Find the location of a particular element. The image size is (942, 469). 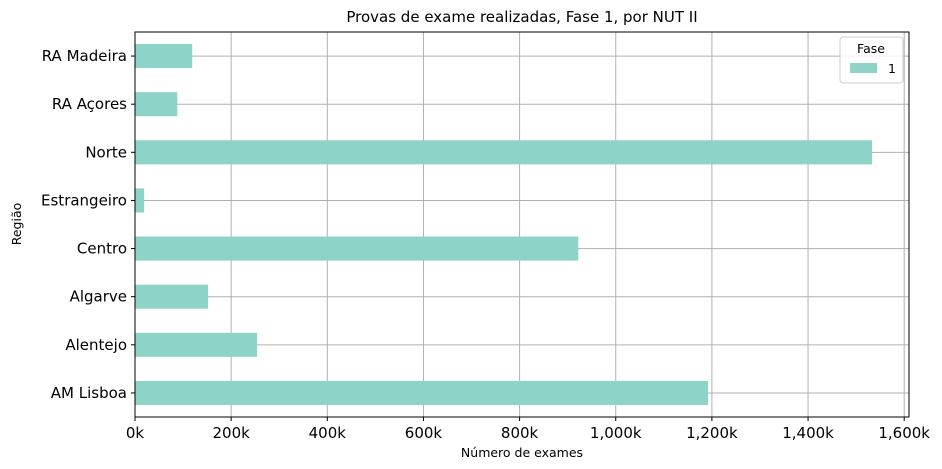

x-tick-label: 1,400k is located at coordinates (808, 433).